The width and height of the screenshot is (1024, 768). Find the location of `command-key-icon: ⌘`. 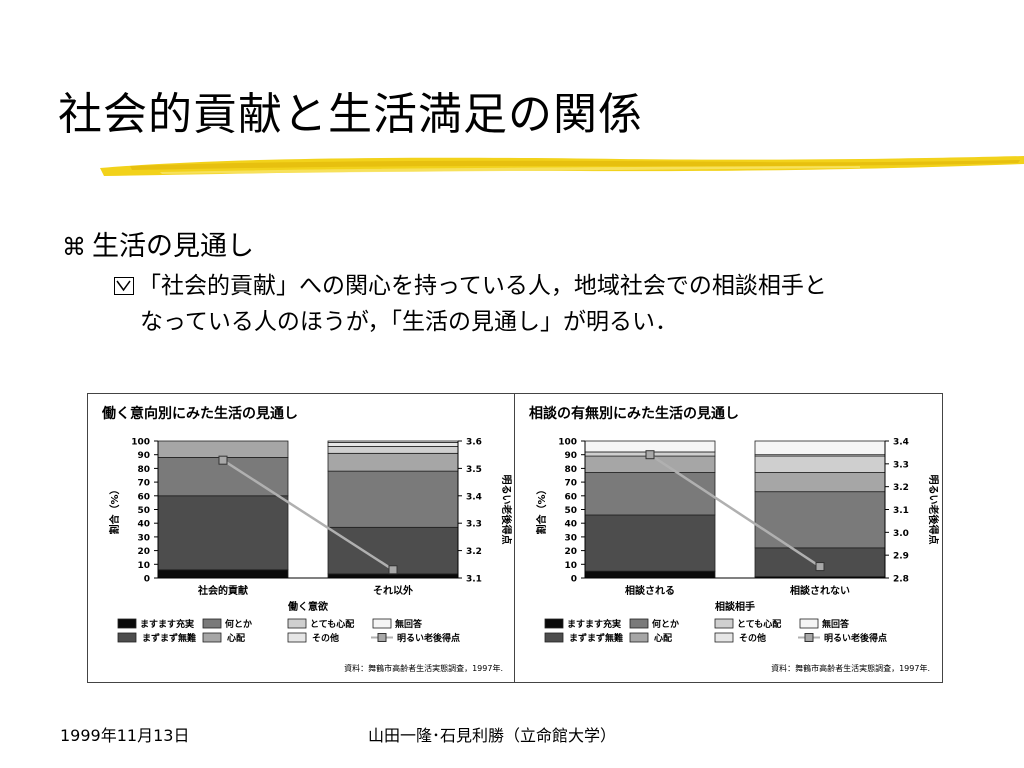

command-key-icon: ⌘ is located at coordinates (74, 247).